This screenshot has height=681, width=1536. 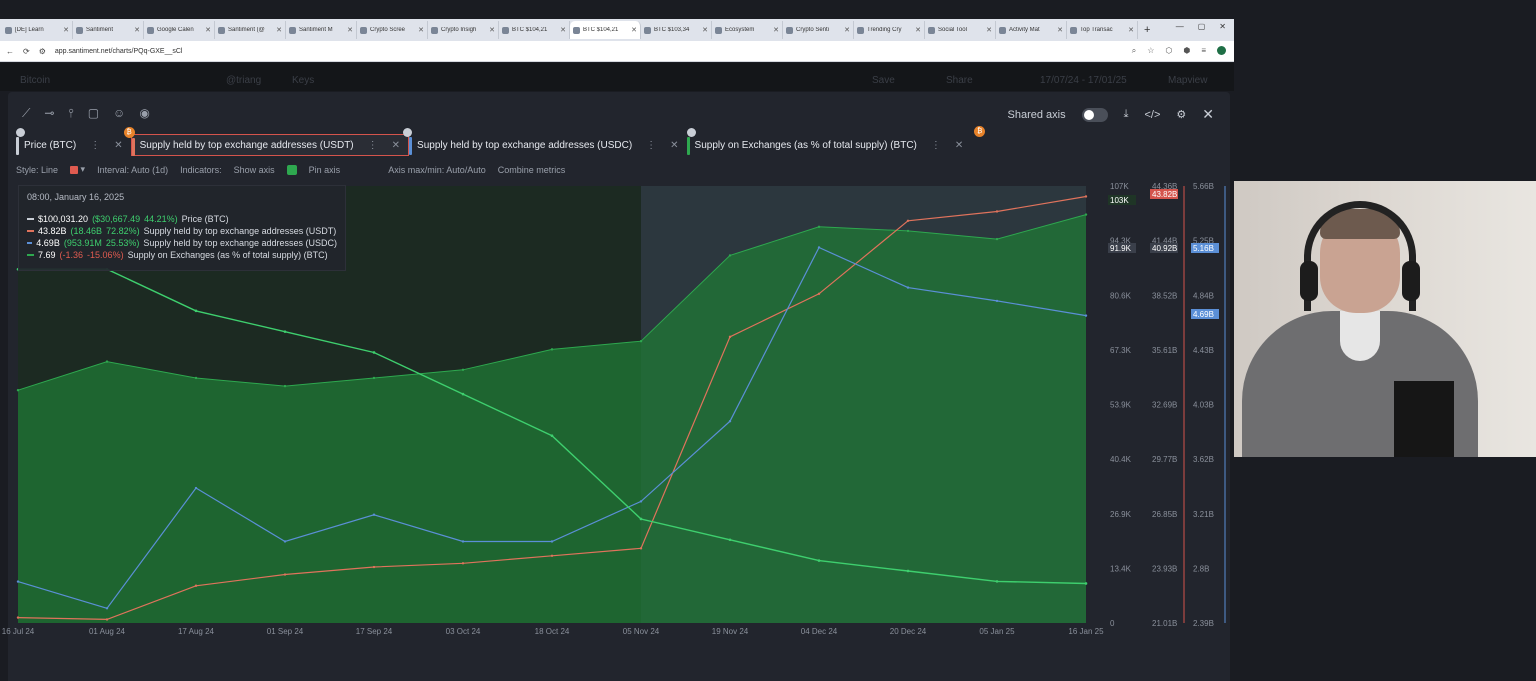 I want to click on bookmark-star-icon: ☆, so click(x=1151, y=50).